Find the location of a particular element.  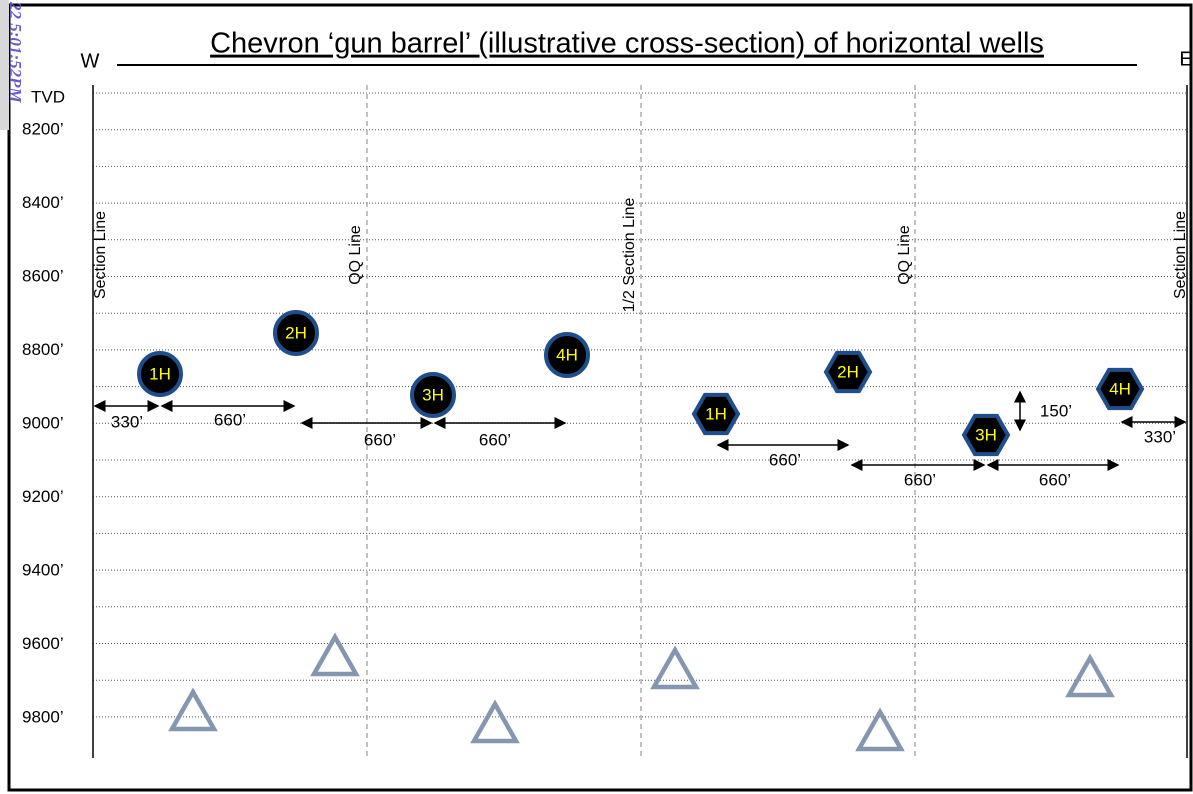

depth-tick-label: 9800’ is located at coordinates (43, 716).